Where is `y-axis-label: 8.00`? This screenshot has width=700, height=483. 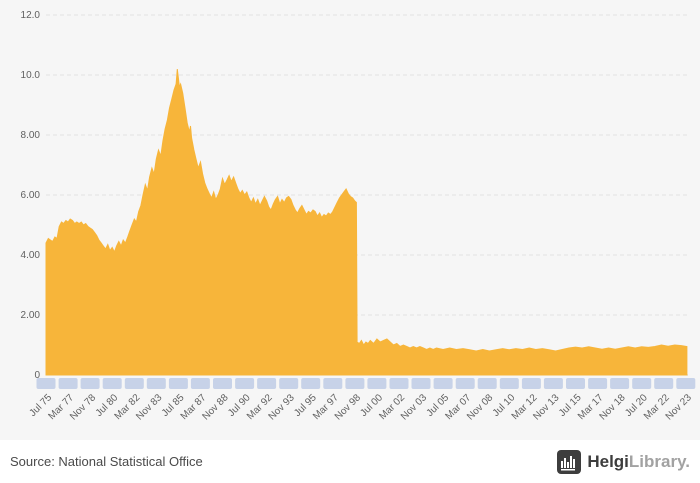
y-axis-label: 8.00 is located at coordinates (31, 135).